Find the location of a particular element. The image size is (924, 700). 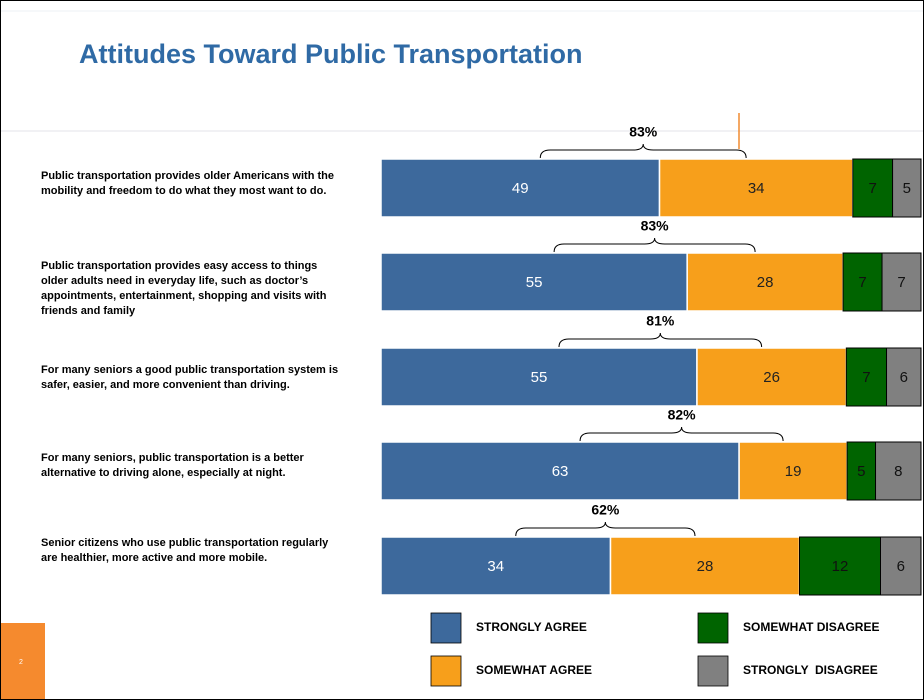

legend-label: STRONGLY DISAGREE is located at coordinates (810, 670).